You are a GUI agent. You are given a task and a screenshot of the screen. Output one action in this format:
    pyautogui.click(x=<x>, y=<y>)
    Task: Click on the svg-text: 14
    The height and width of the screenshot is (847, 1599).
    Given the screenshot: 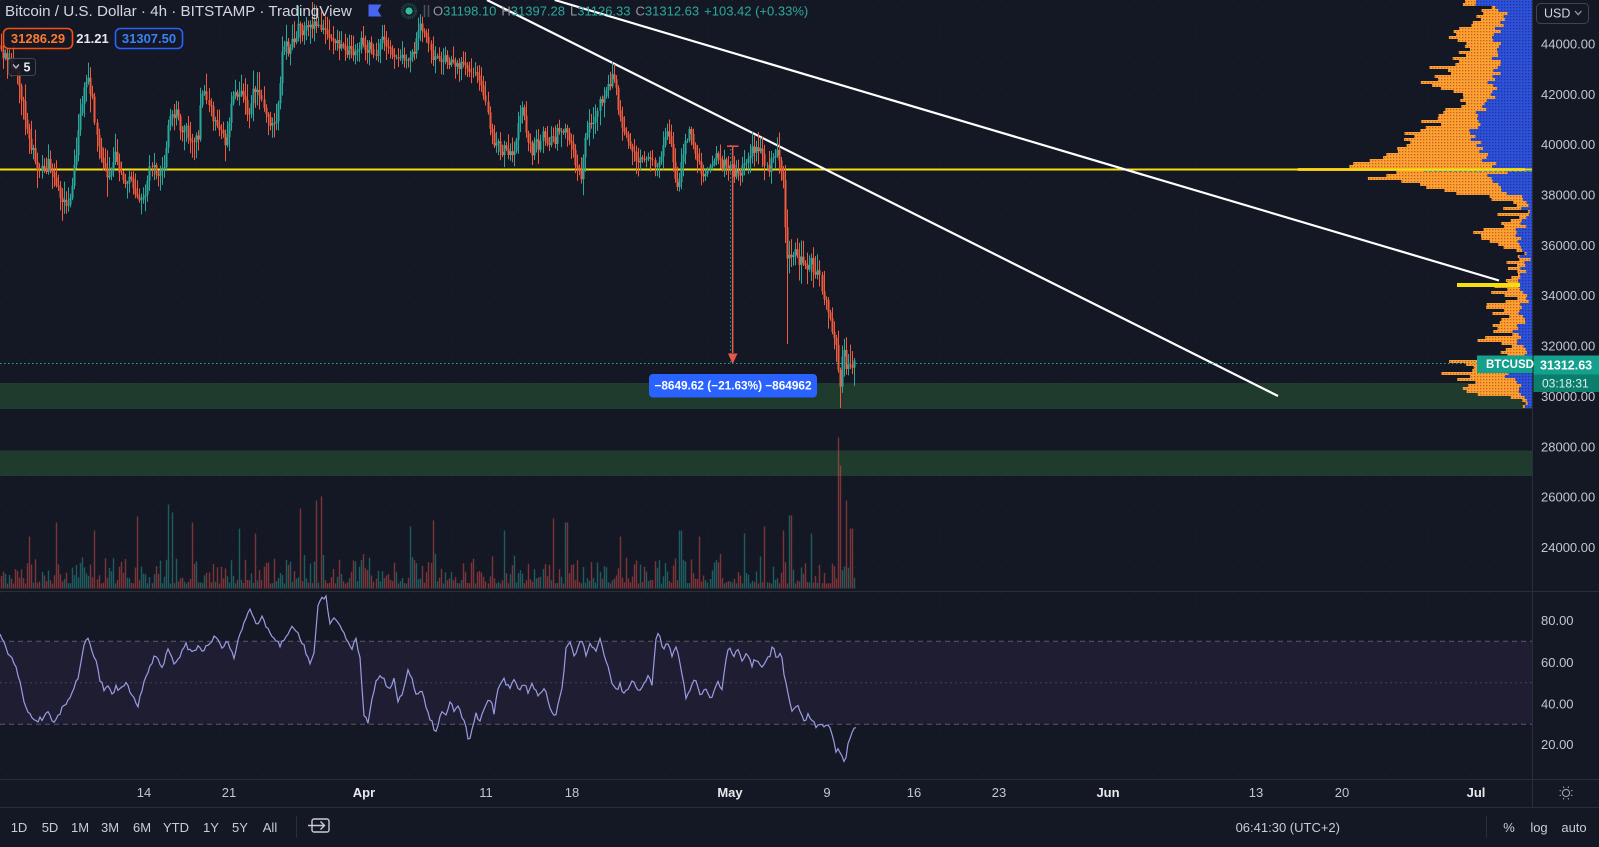 What is the action you would take?
    pyautogui.click(x=144, y=792)
    